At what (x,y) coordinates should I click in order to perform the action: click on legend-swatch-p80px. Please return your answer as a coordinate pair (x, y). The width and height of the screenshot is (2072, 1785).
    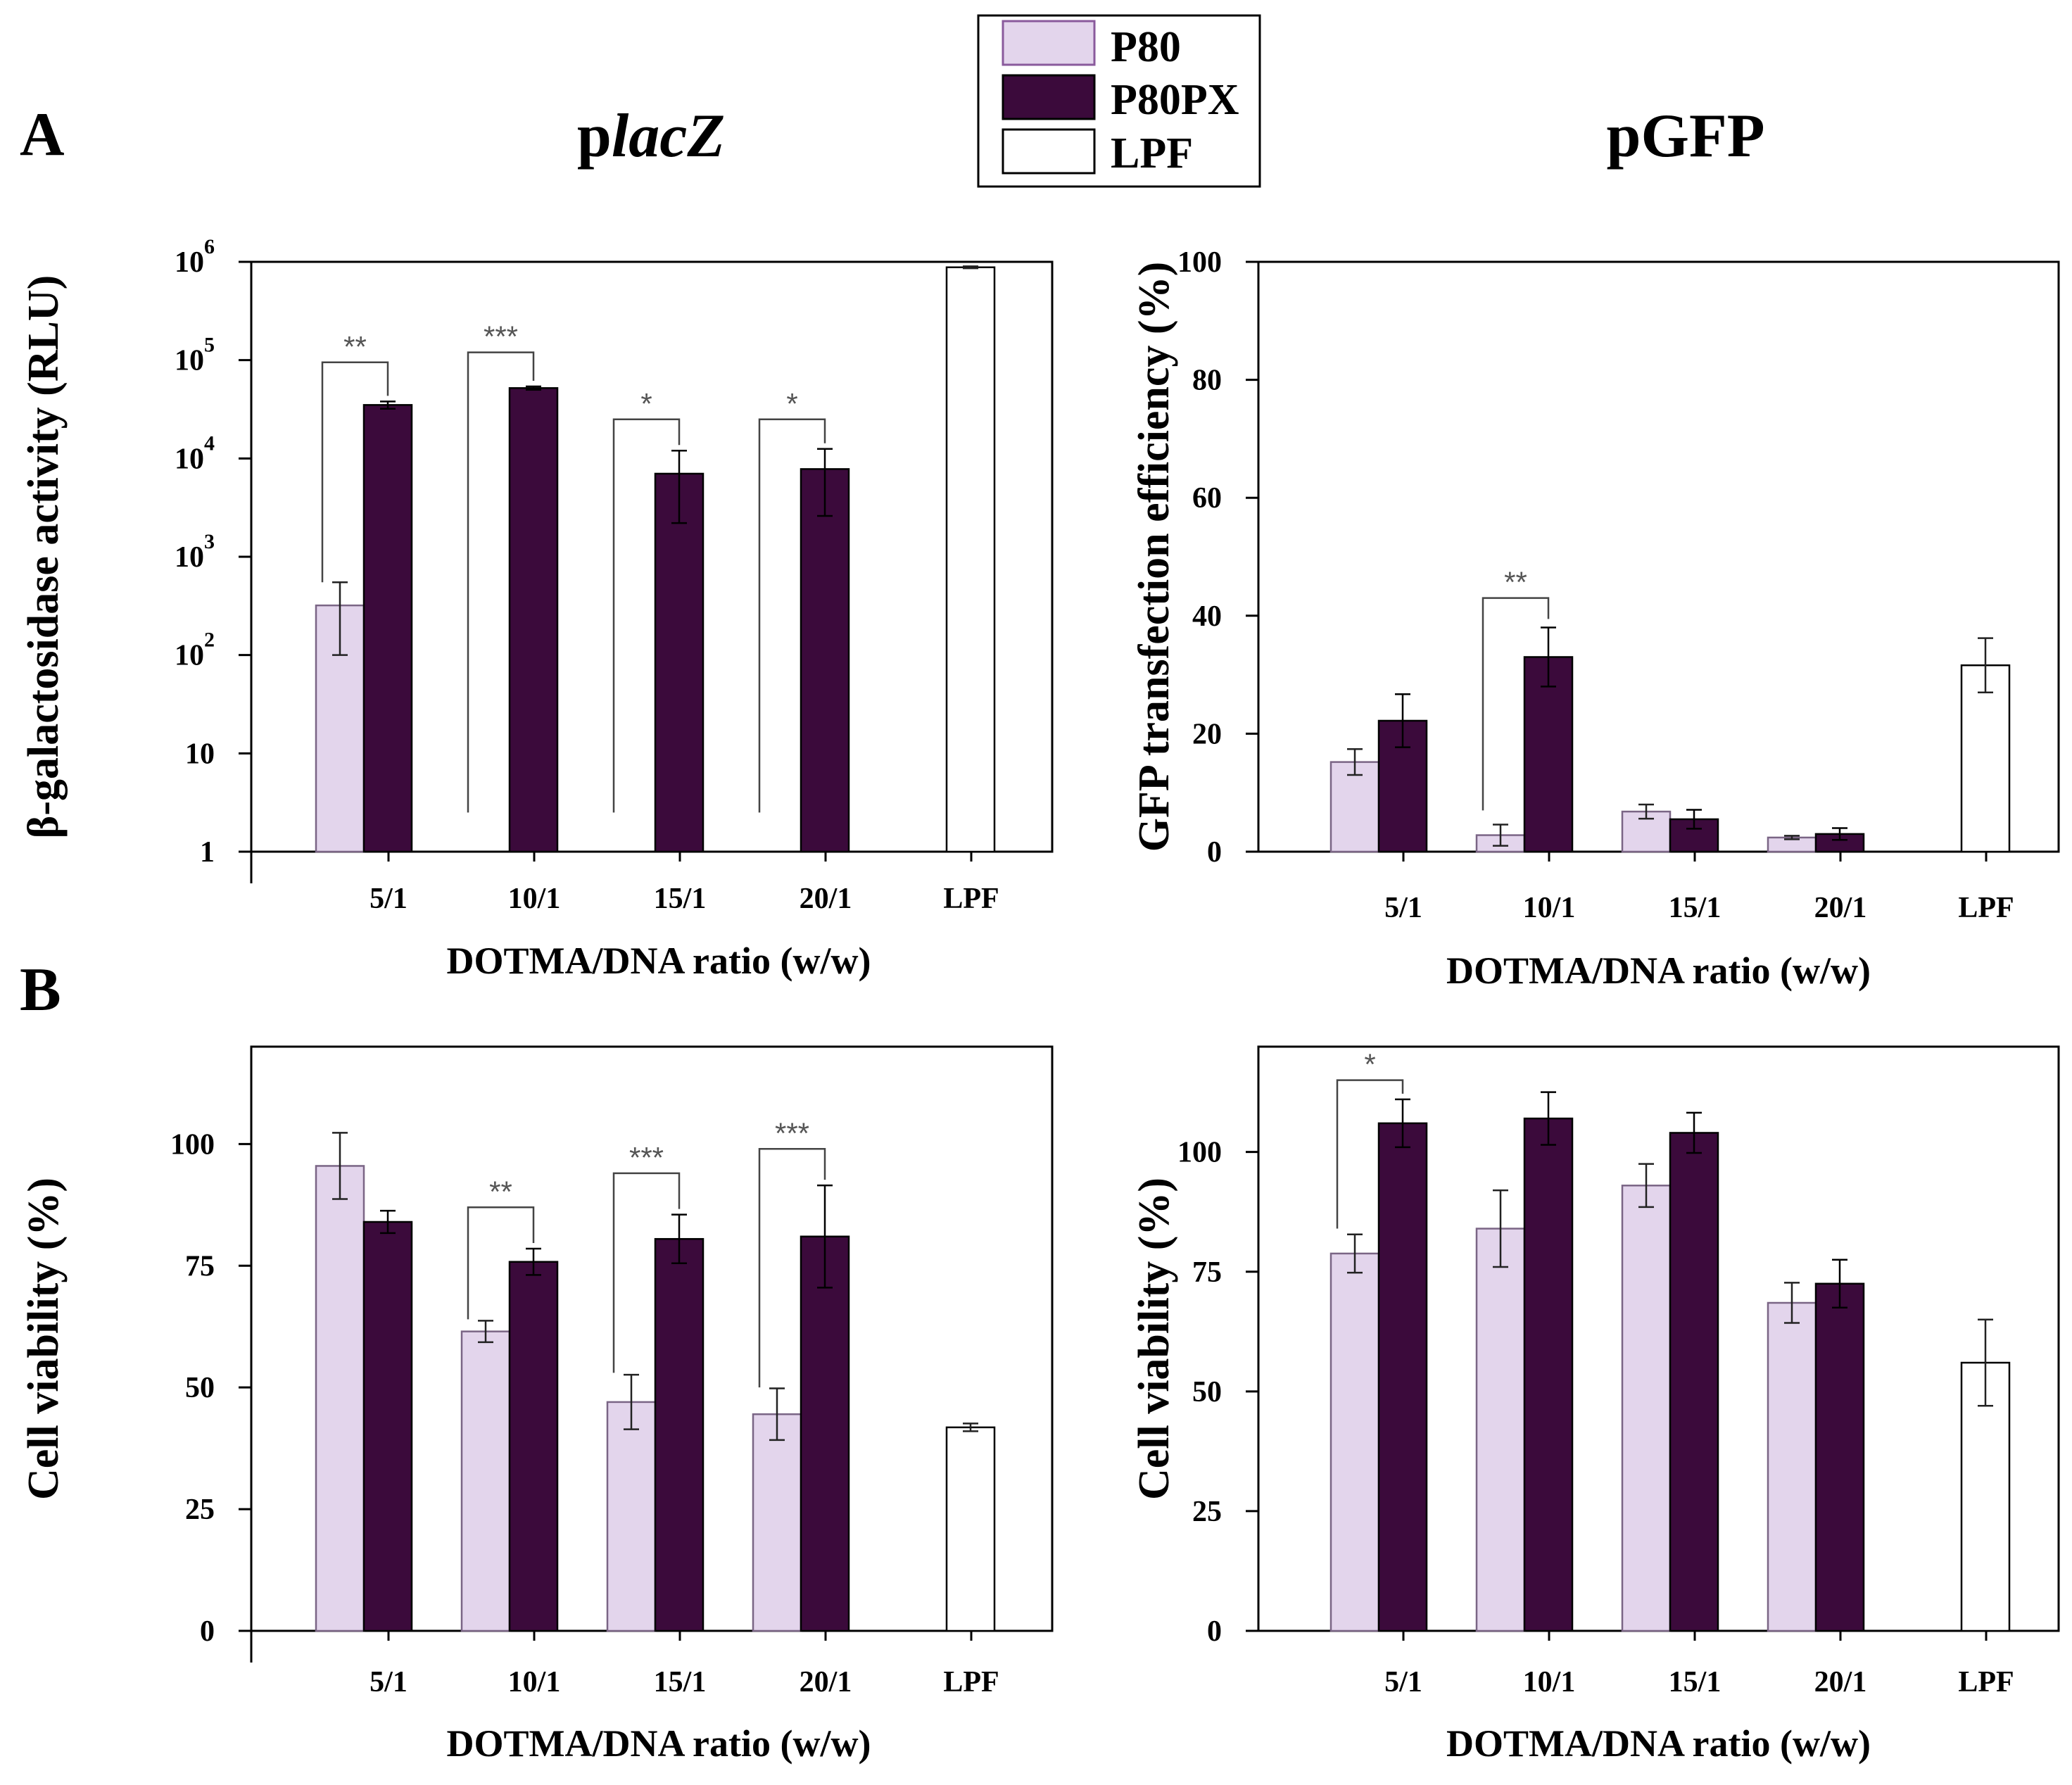
    Looking at the image, I should click on (1049, 97).